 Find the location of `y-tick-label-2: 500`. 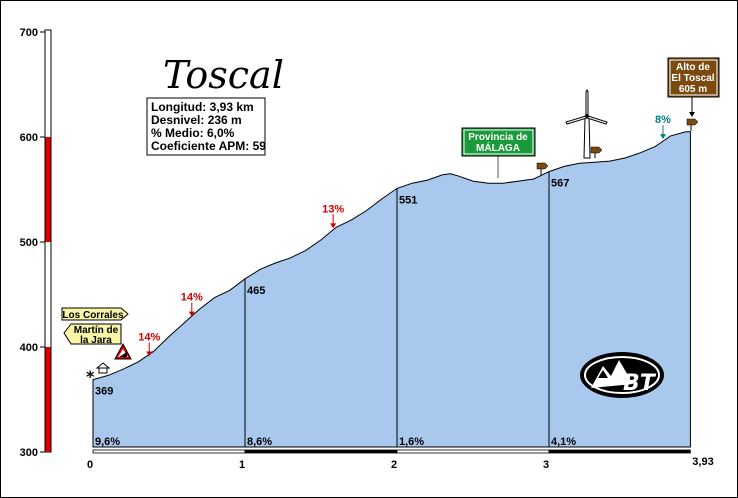

y-tick-label-2: 500 is located at coordinates (29, 243).